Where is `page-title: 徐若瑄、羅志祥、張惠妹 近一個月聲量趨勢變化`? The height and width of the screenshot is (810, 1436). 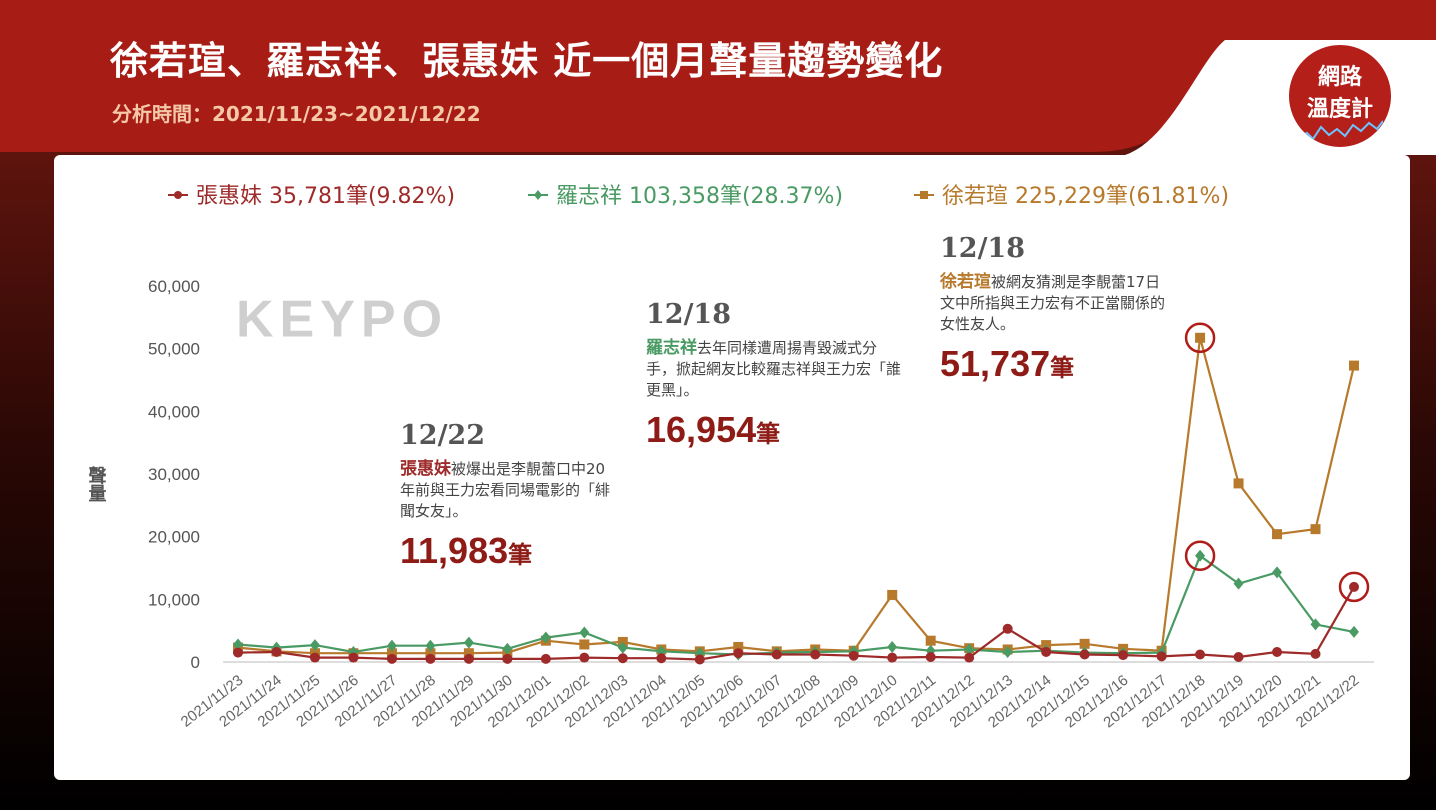 page-title: 徐若瑄、羅志祥、張惠妹 近一個月聲量趨勢變化 is located at coordinates (527, 61).